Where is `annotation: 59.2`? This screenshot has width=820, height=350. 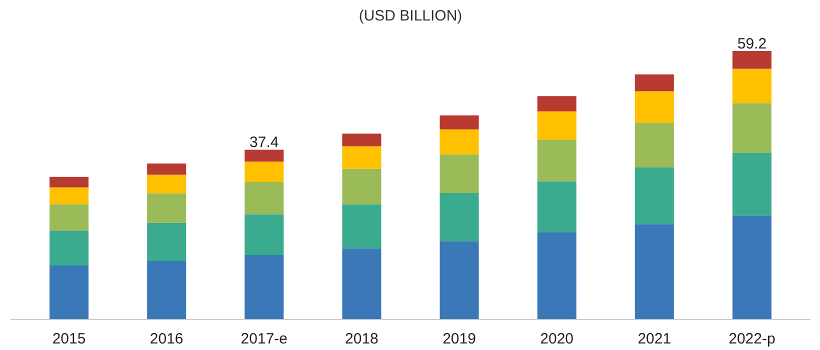
annotation: 59.2 is located at coordinates (752, 43).